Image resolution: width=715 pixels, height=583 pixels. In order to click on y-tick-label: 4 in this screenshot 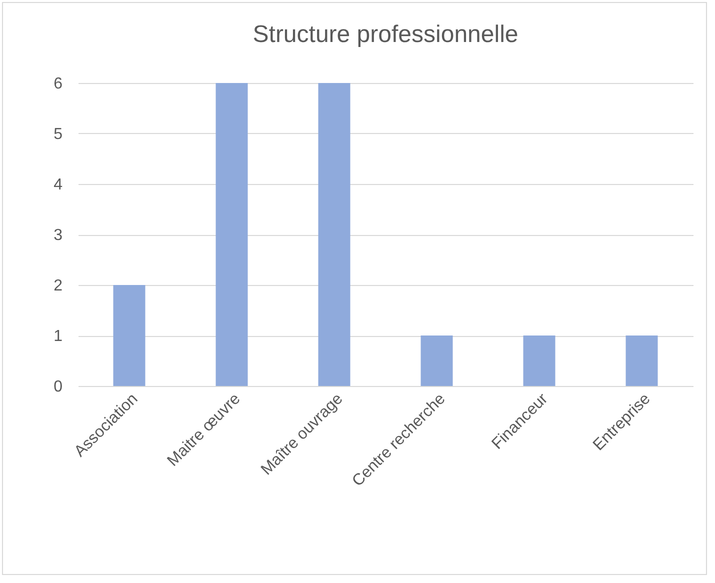, I will do `click(58, 185)`.